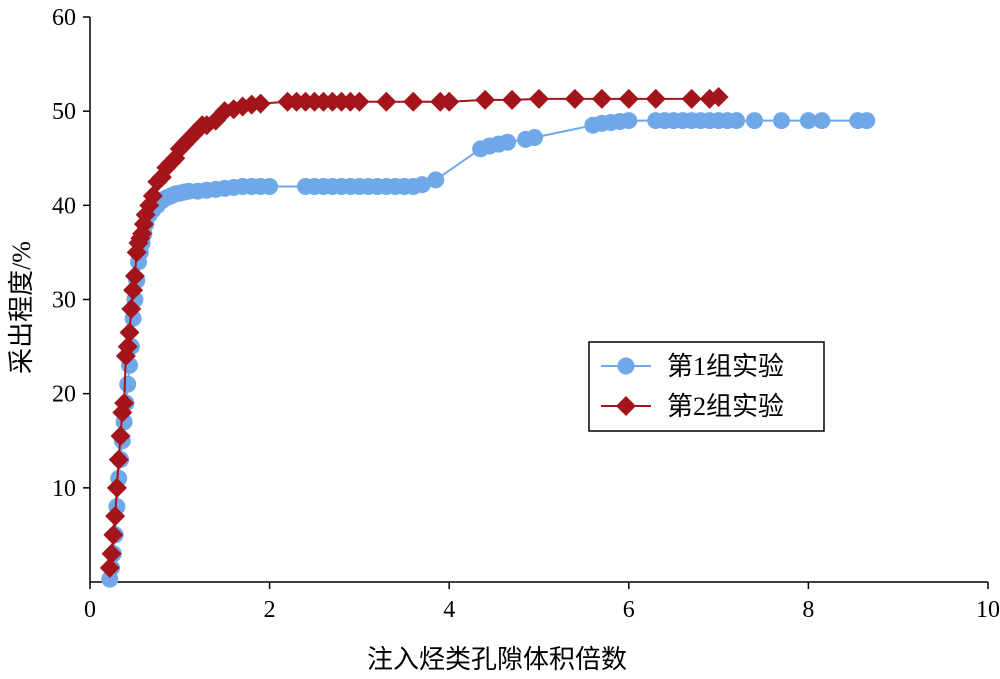 Image resolution: width=1000 pixels, height=679 pixels. Describe the element at coordinates (64, 395) in the screenshot. I see `y-tick-label: 20` at that location.